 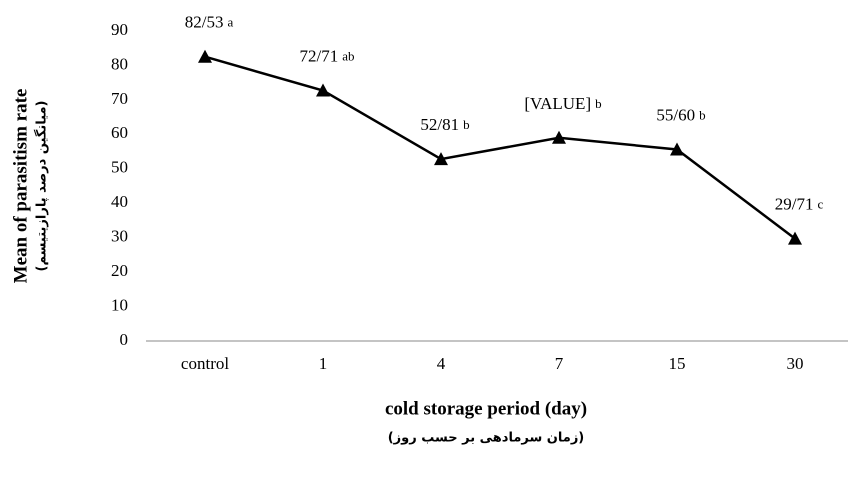 I want to click on y-tick-label: 40, so click(x=119, y=201).